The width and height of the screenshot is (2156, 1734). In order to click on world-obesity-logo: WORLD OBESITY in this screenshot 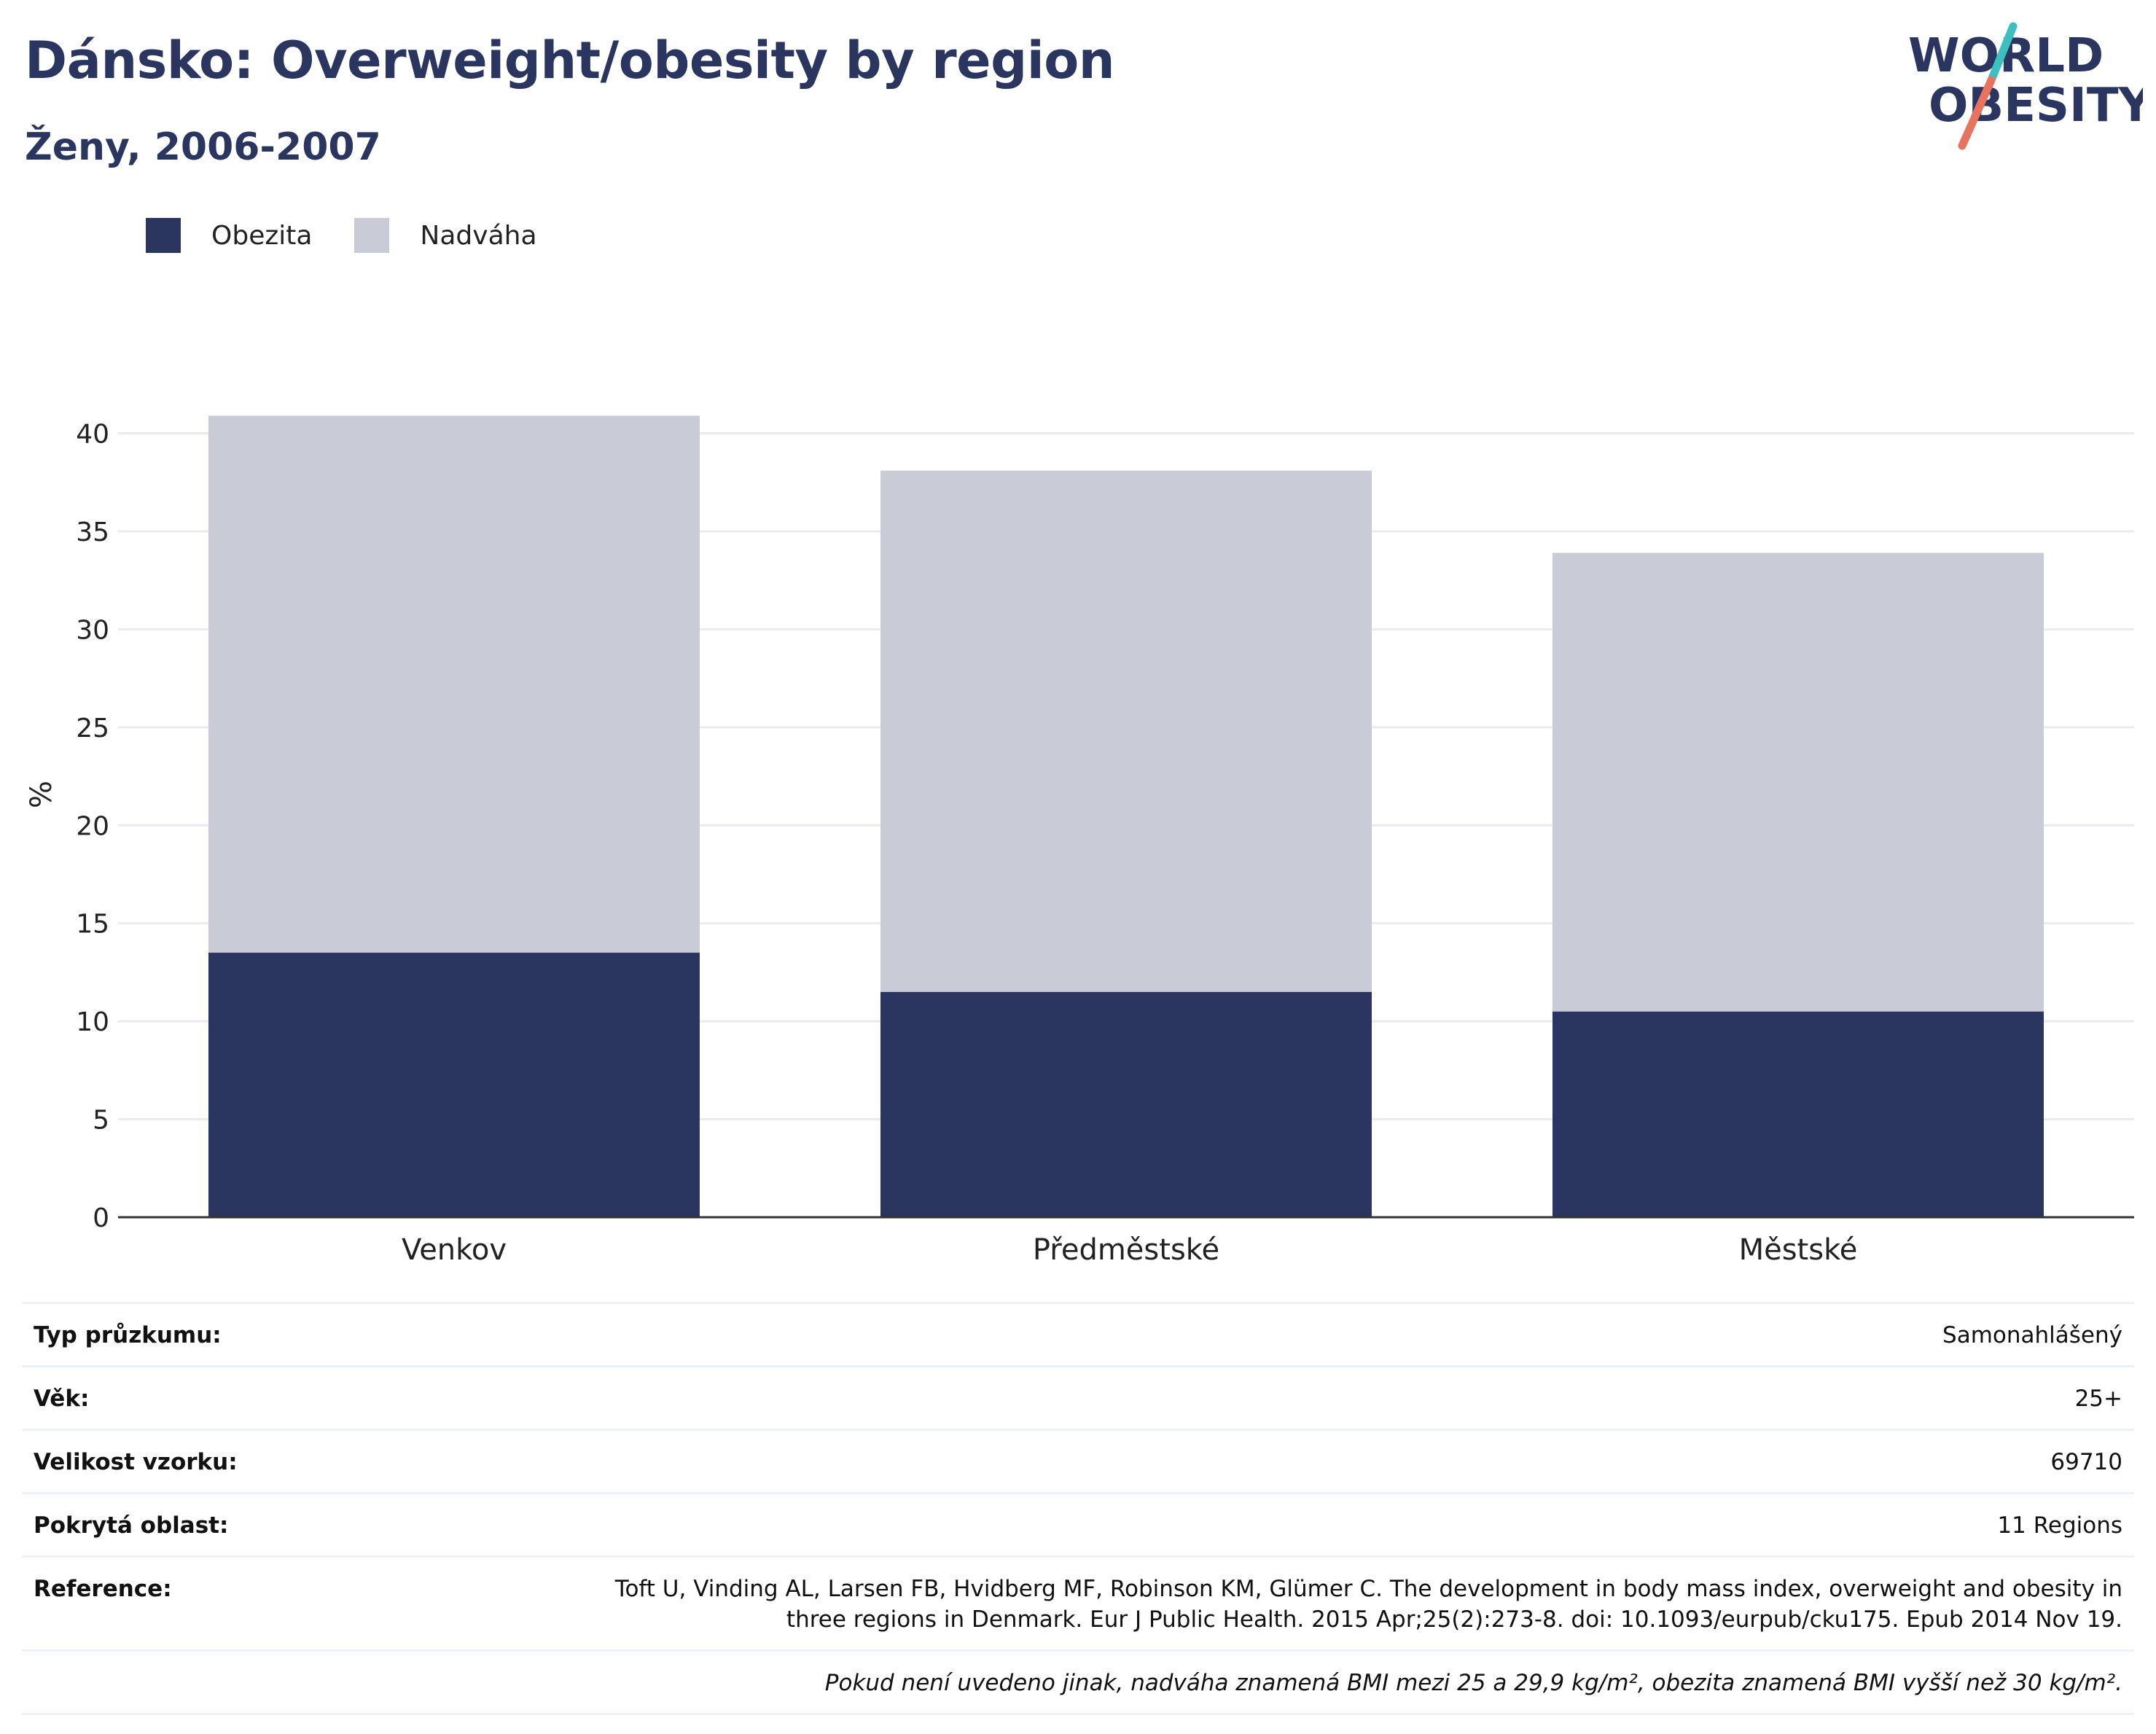, I will do `click(2026, 86)`.